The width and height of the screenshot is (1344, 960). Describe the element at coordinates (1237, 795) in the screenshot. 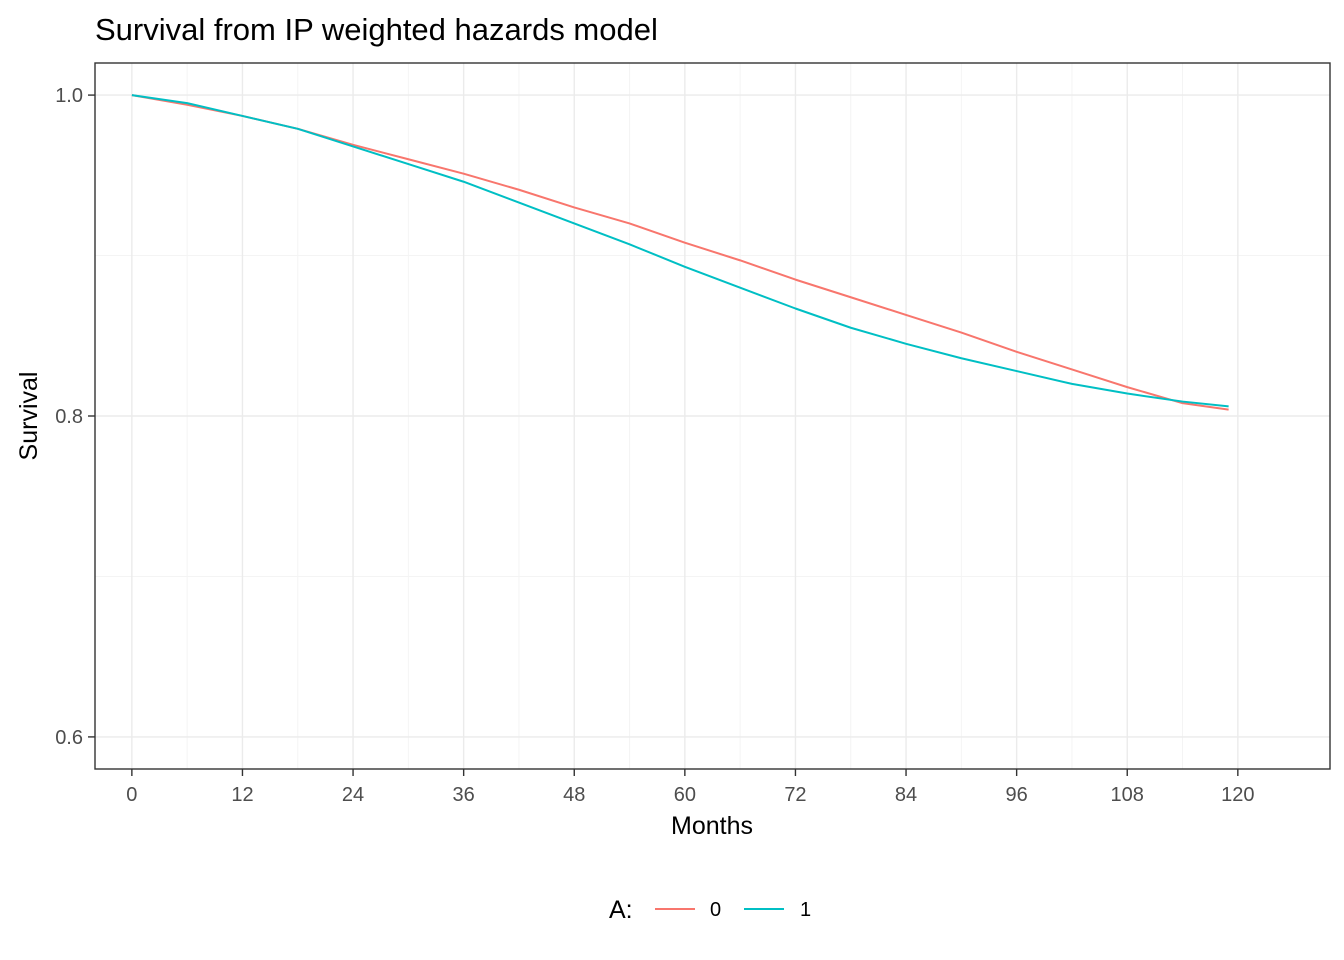

I see `x-tick-label: 120` at that location.